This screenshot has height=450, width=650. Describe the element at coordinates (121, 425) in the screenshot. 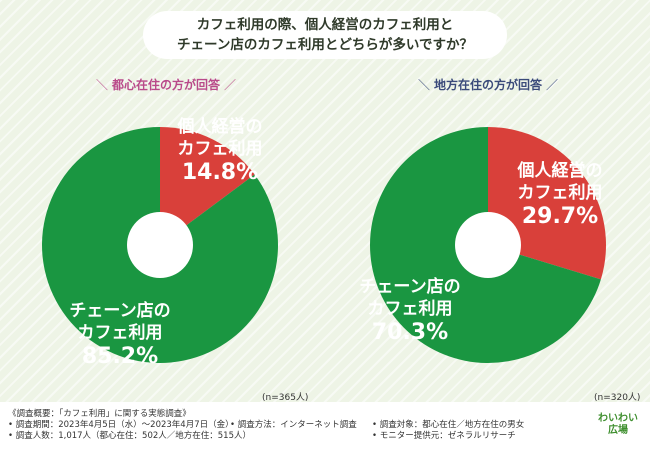

I see `footer-period: • 調査期間：2023年4月5日（水）～2023年4月7日（金）` at that location.